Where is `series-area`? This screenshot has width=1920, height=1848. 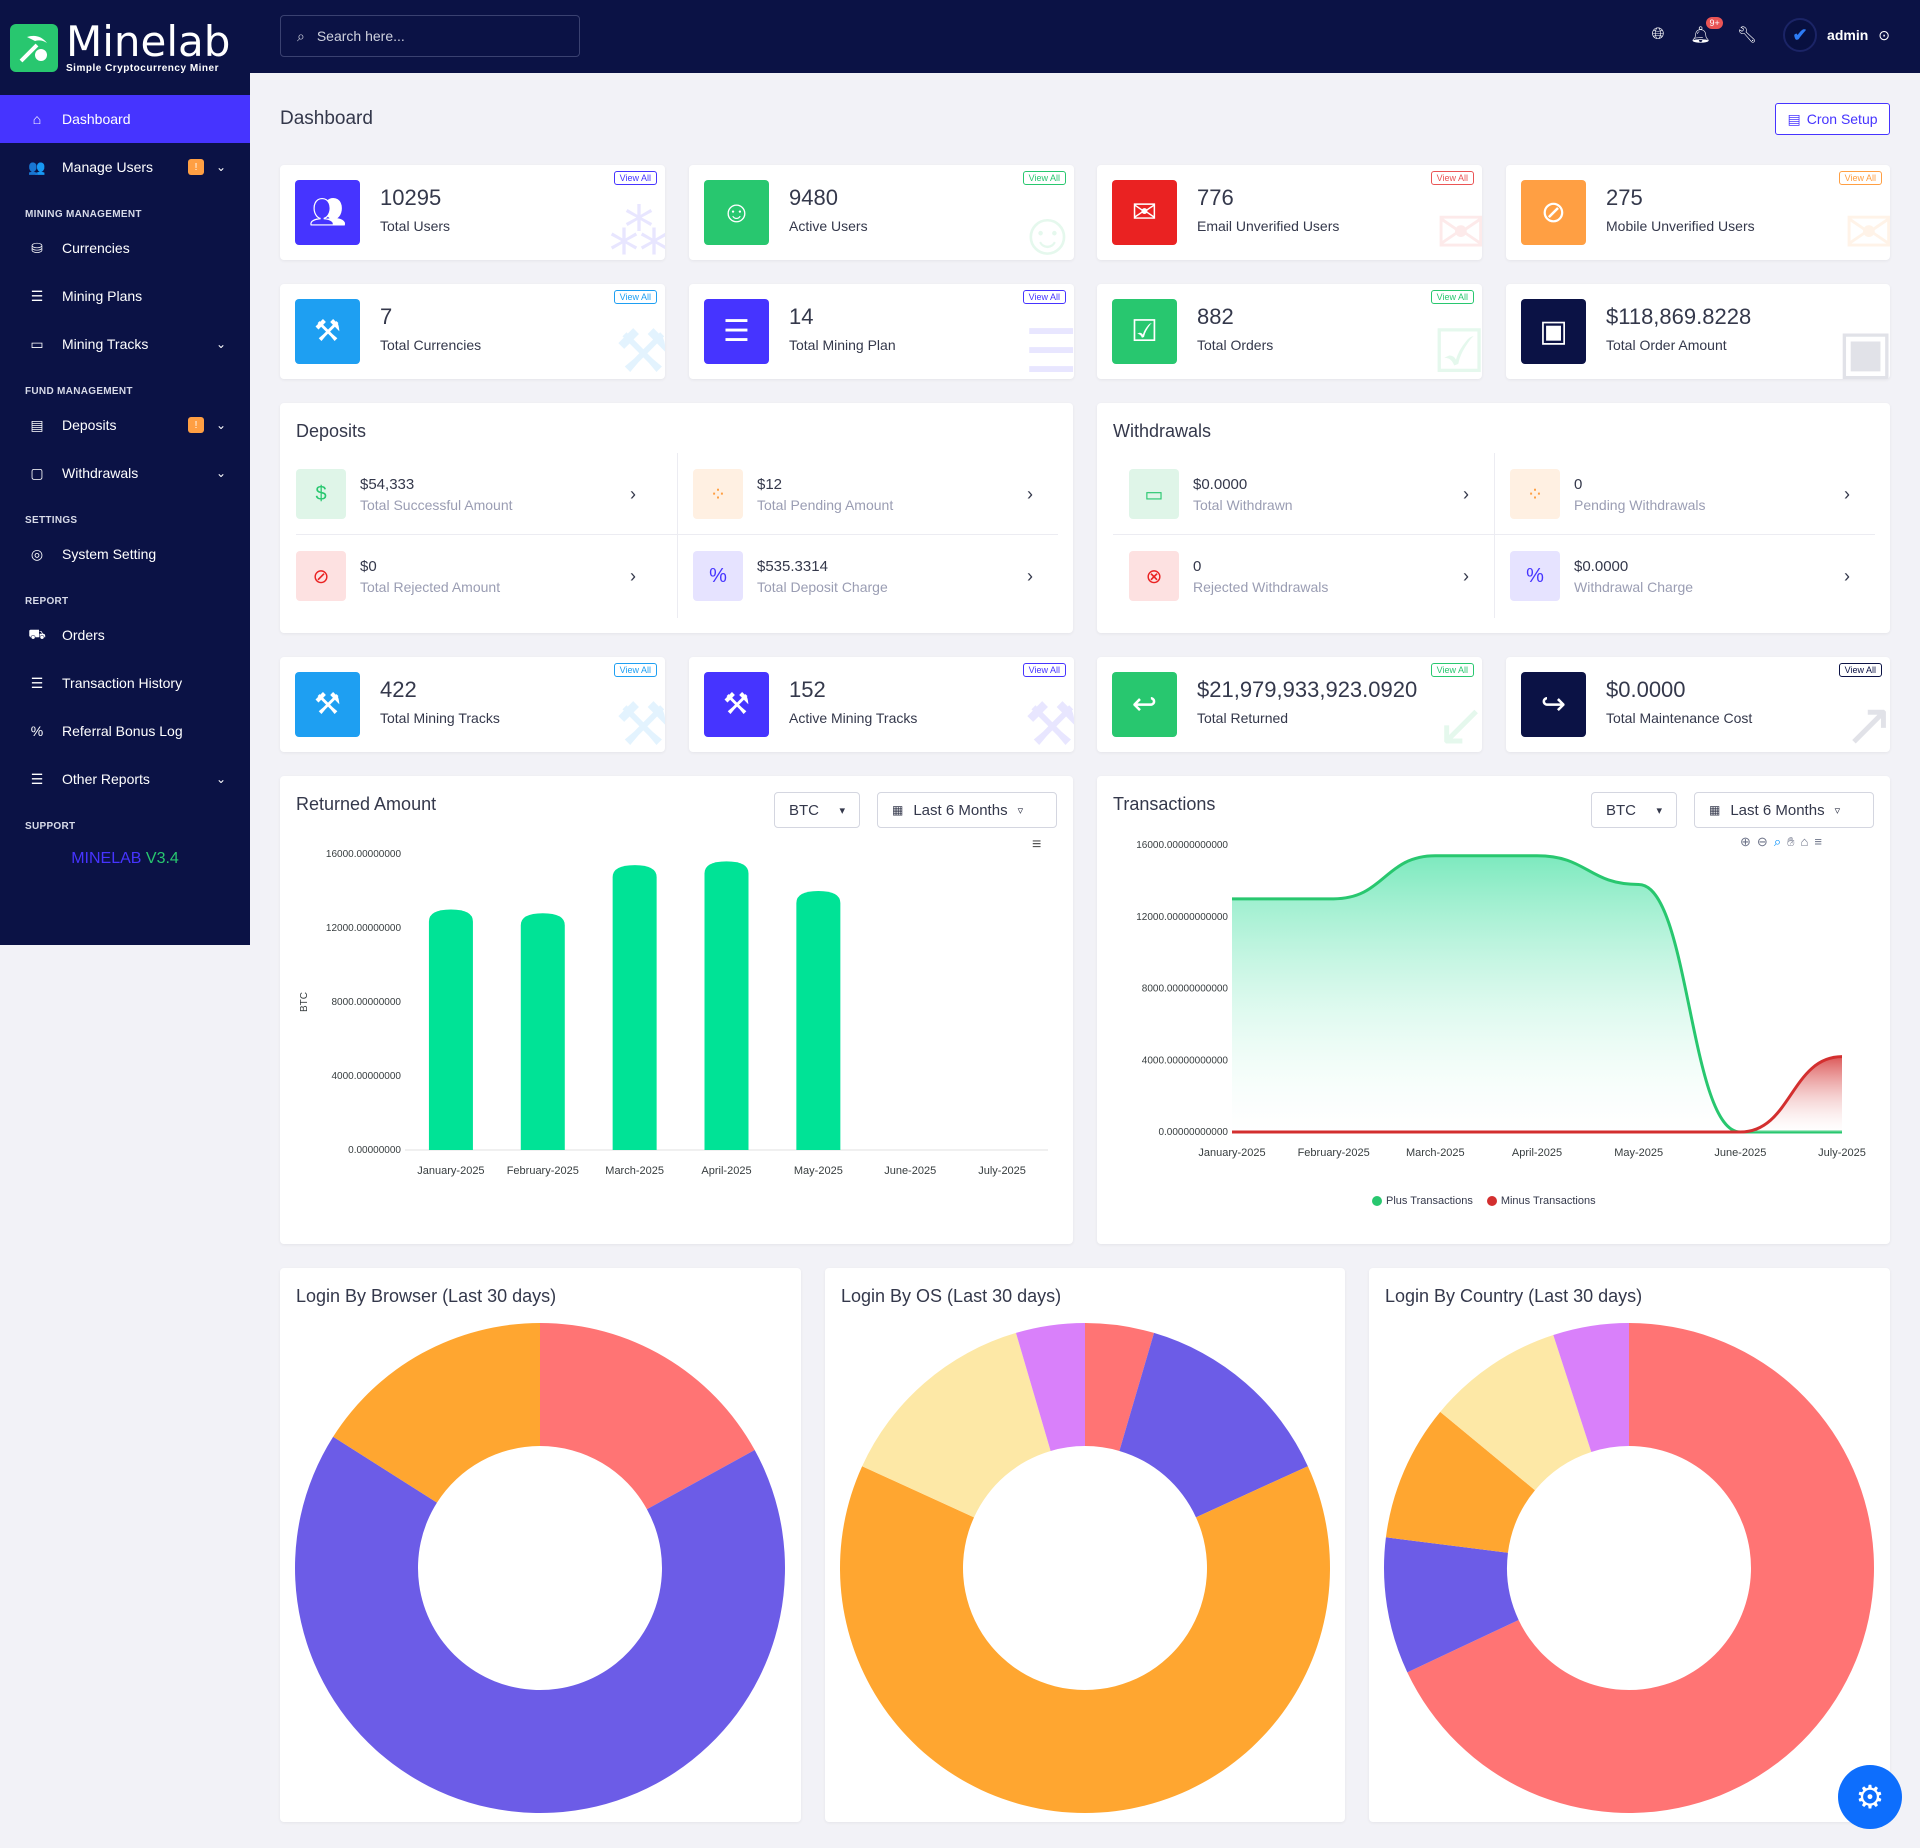 series-area is located at coordinates (1537, 993).